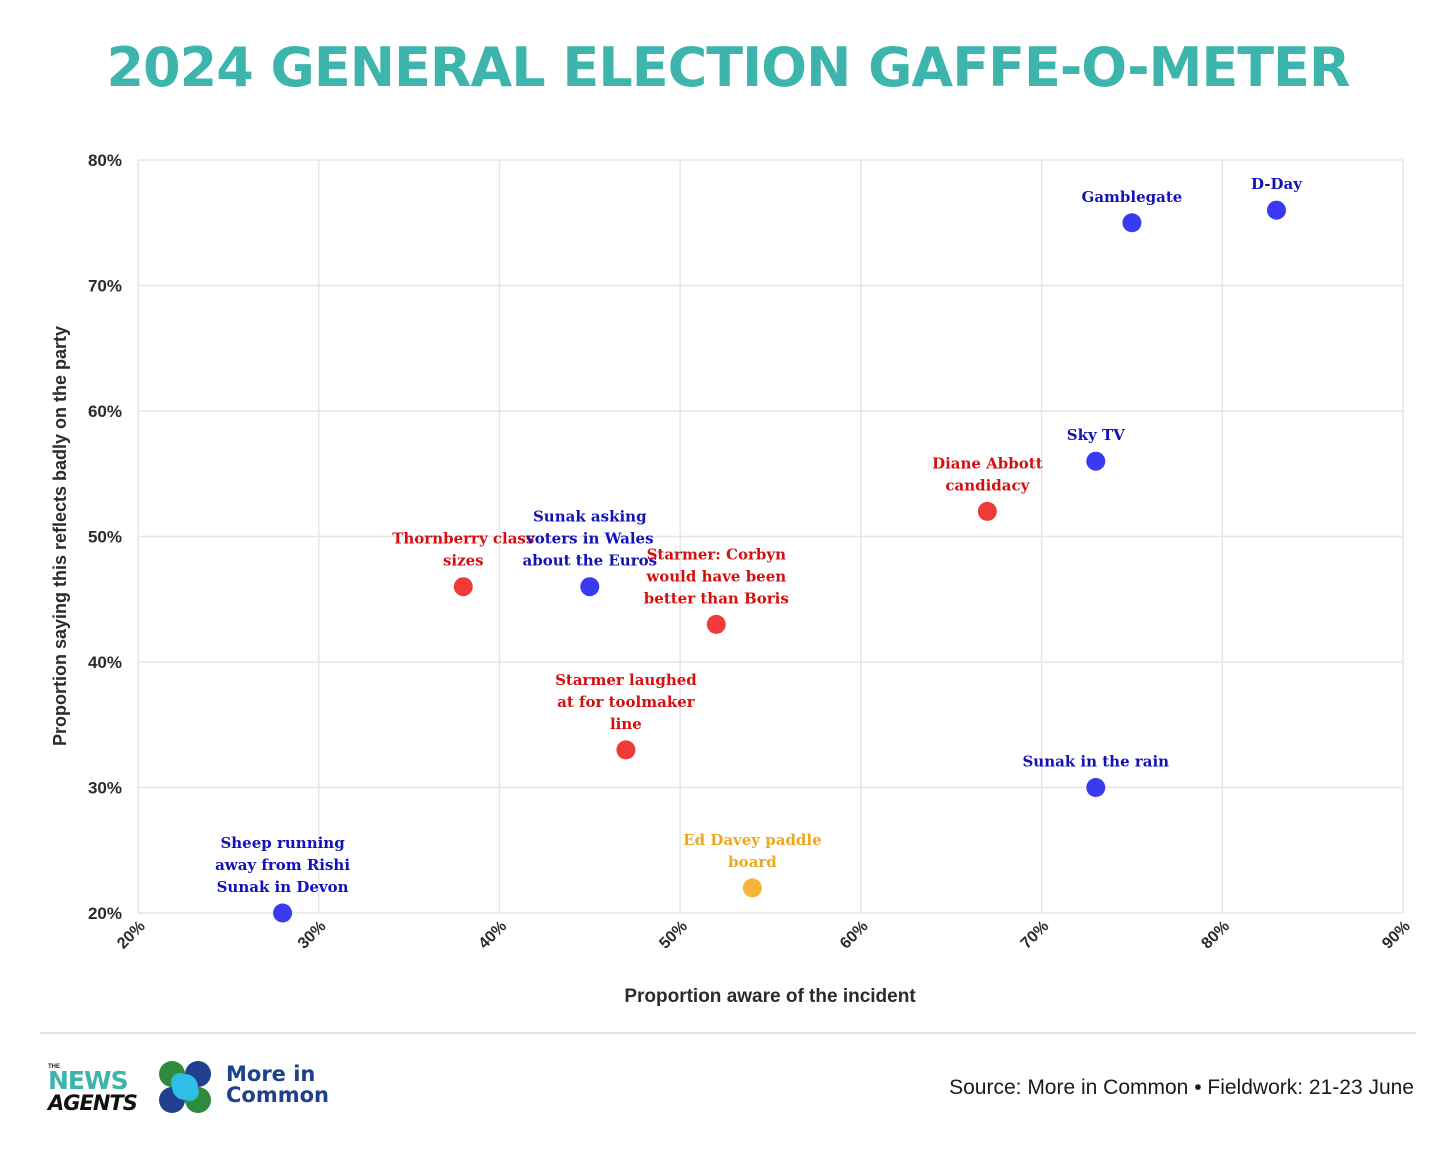  I want to click on y-tick-label: 20%, so click(105, 913).